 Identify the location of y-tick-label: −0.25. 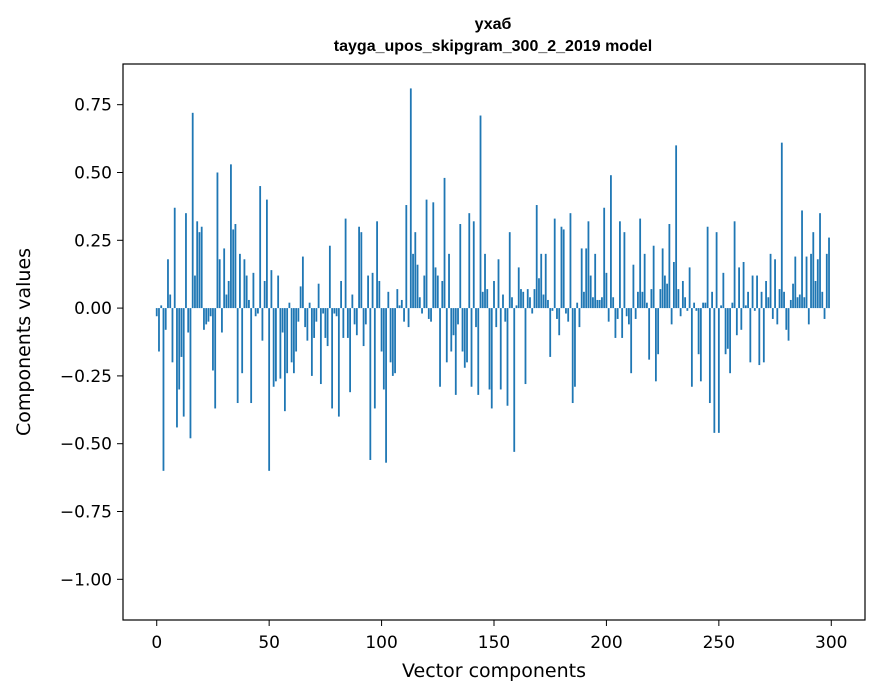
(86, 377).